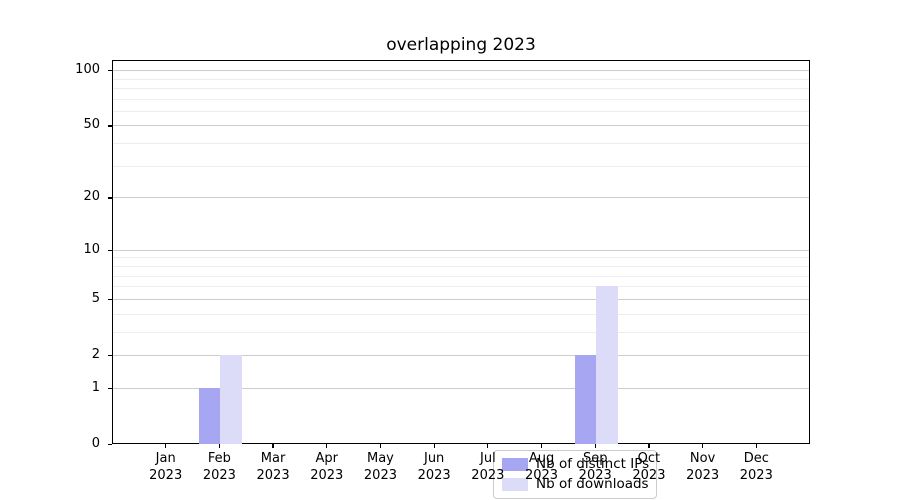 This screenshot has width=900, height=500. I want to click on chart-title: overlapping 2023, so click(461, 45).